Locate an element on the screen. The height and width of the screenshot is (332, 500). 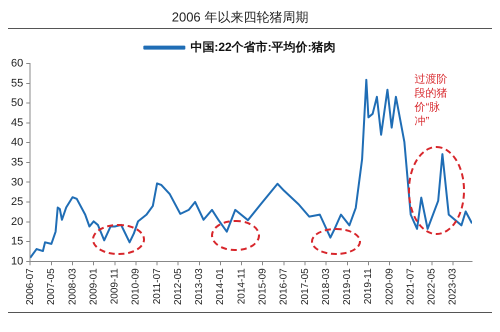
x-tick-label: 2019-01 is located at coordinates (348, 287).